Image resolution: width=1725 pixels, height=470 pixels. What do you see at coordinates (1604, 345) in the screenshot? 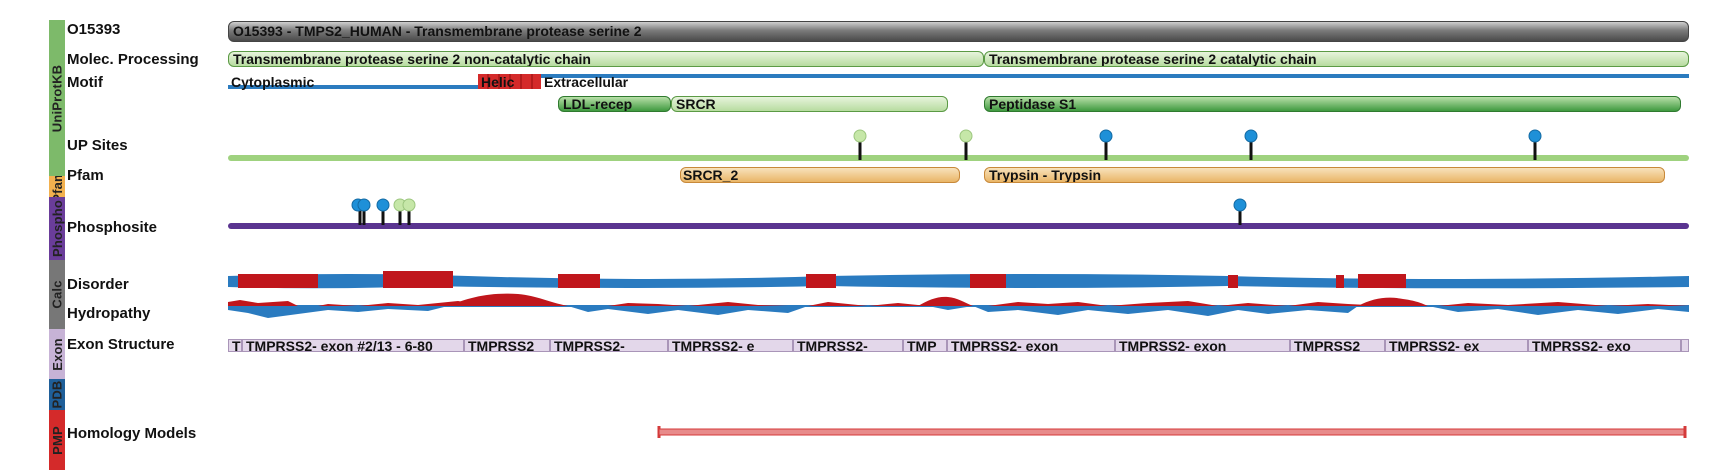
I see `exon-segment: TMPRSS2- exo` at bounding box center [1604, 345].